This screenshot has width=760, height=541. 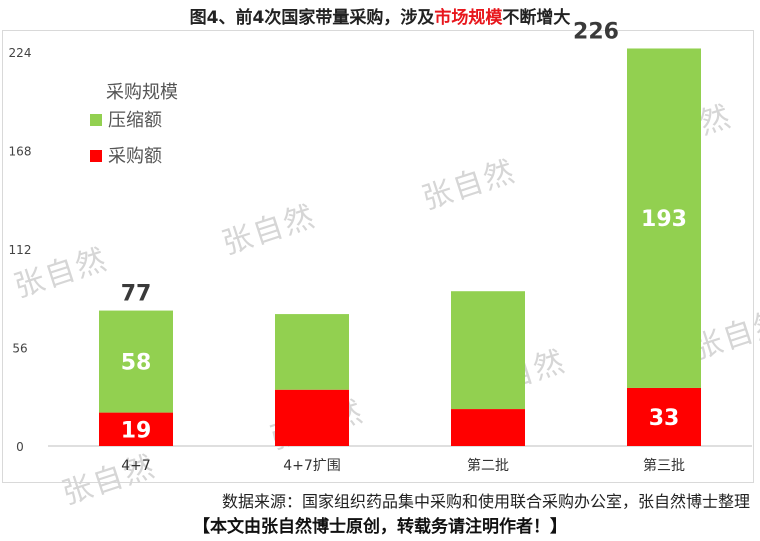 What do you see at coordinates (20, 250) in the screenshot?
I see `y-tick-label: 112` at bounding box center [20, 250].